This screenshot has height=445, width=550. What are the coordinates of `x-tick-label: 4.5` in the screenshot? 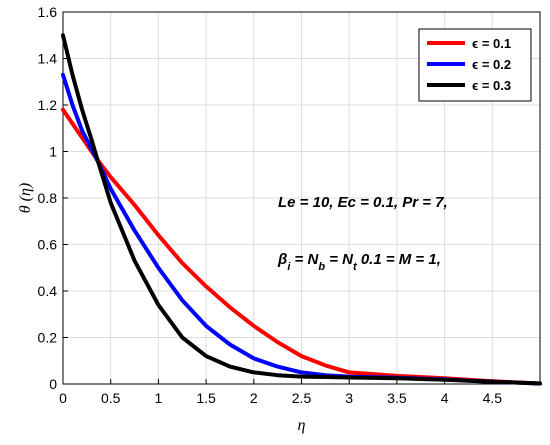 It's located at (493, 398).